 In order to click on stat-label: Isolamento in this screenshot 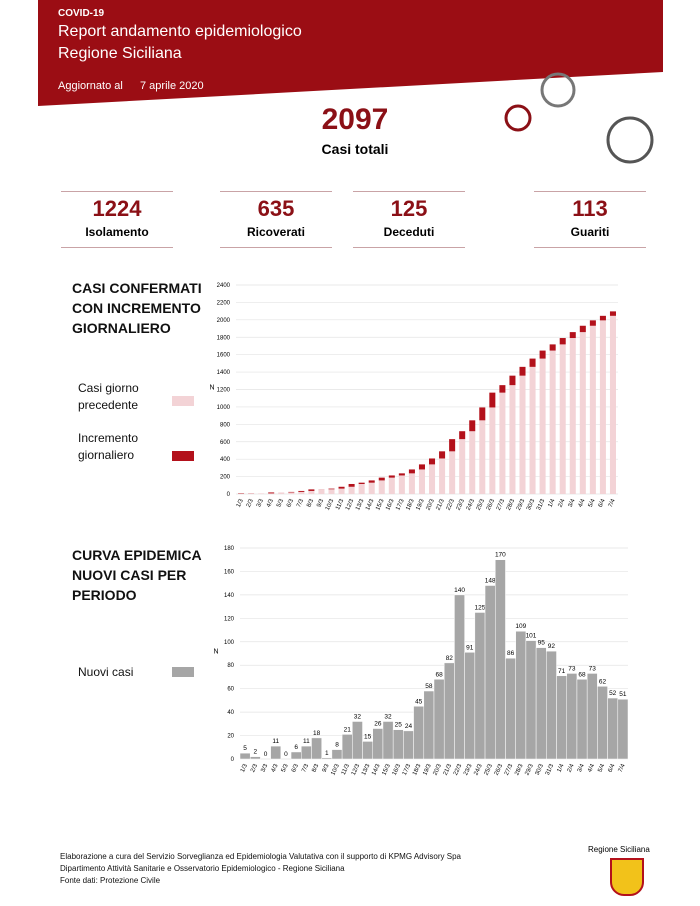, I will do `click(117, 232)`.